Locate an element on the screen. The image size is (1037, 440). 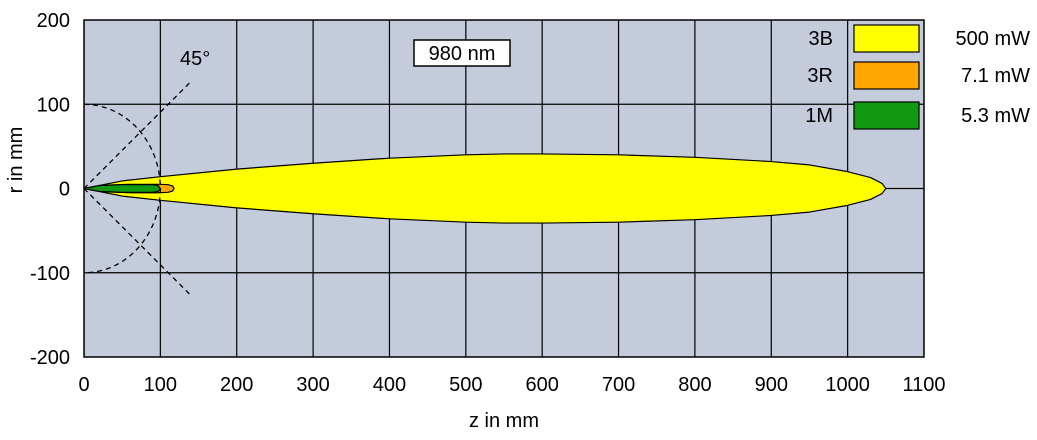
wavelength-annotation: 980 nm is located at coordinates (462, 53).